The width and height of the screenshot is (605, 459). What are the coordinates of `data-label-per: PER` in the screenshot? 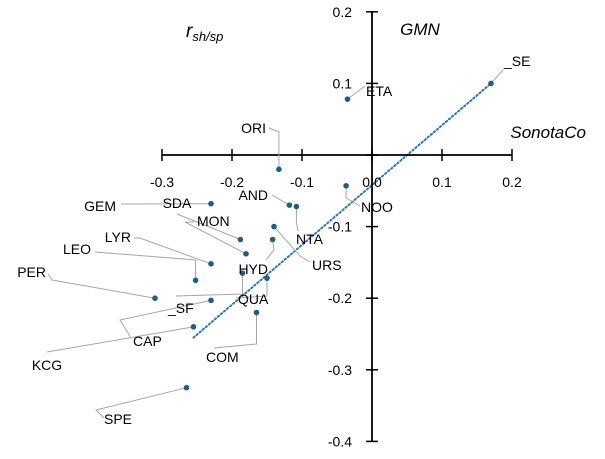 It's located at (31, 272).